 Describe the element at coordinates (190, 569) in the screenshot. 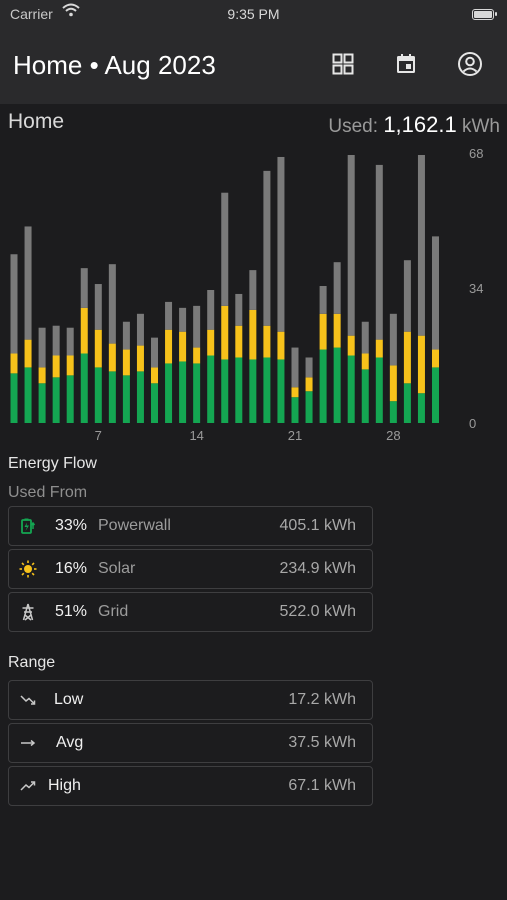

I see `energy-flow-row-solar: 16% Solar 234.9 kWh` at that location.